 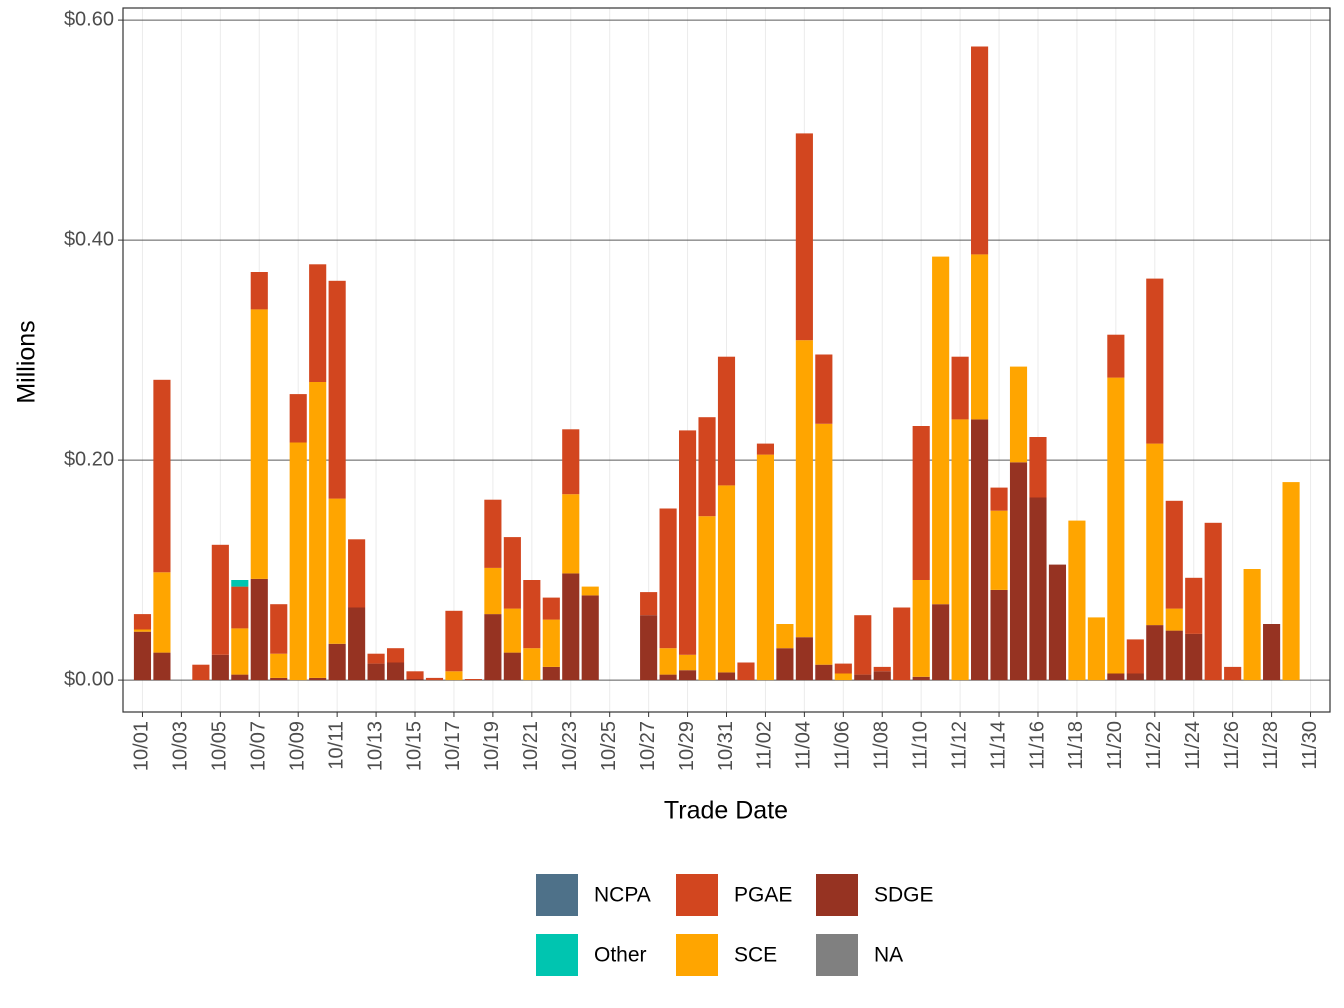 I want to click on x-tick-label: 11/26, so click(x=1232, y=745).